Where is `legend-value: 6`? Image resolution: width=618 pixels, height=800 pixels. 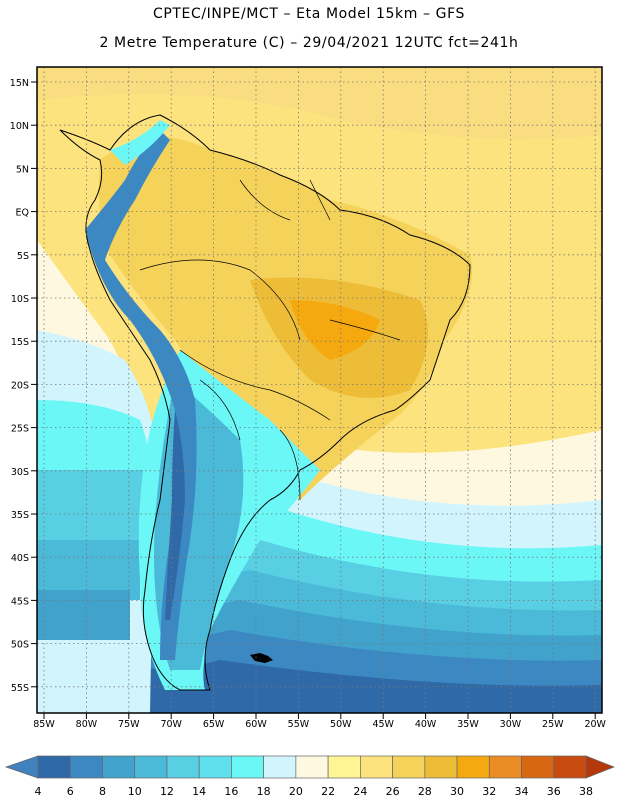
legend-value: 6 is located at coordinates (70, 791).